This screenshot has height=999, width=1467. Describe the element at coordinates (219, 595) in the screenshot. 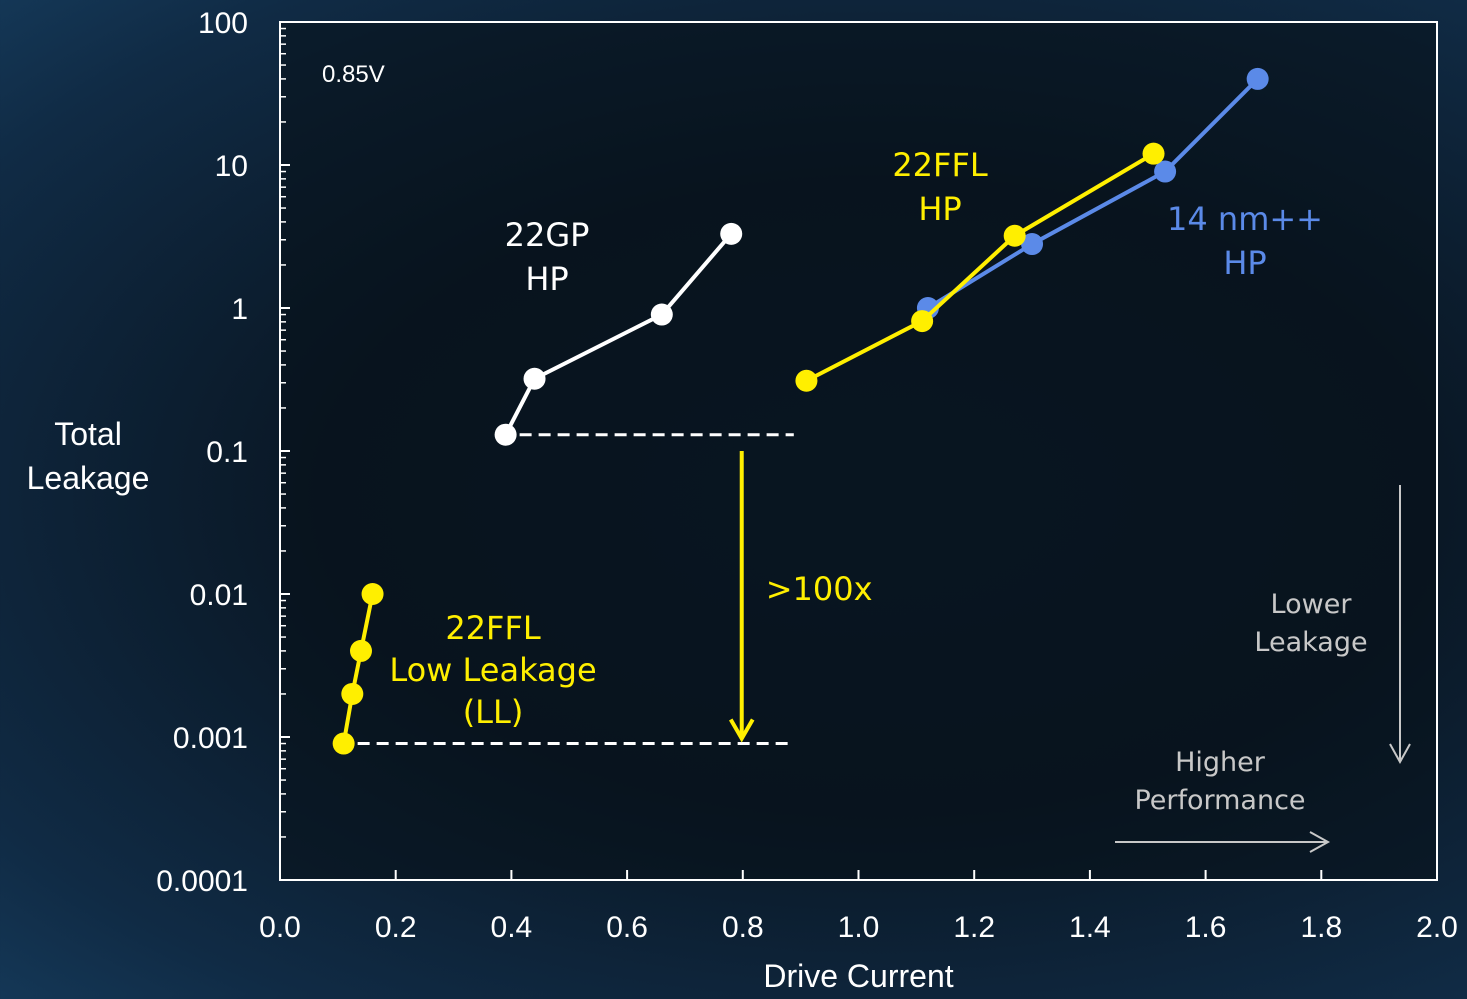

I see `y-tick-label: 0.01` at that location.